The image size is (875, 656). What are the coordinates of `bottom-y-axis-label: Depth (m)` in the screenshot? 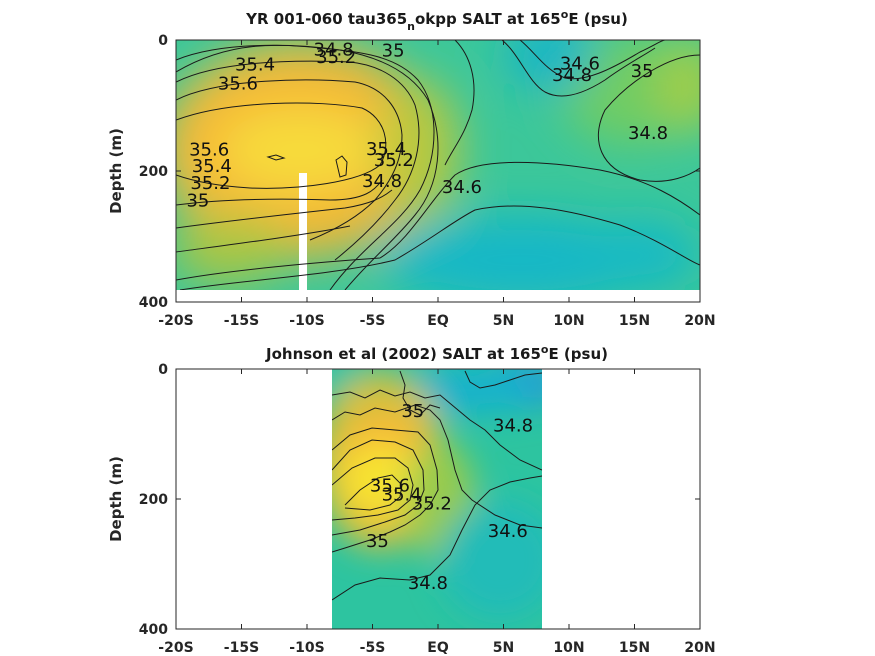 It's located at (116, 499).